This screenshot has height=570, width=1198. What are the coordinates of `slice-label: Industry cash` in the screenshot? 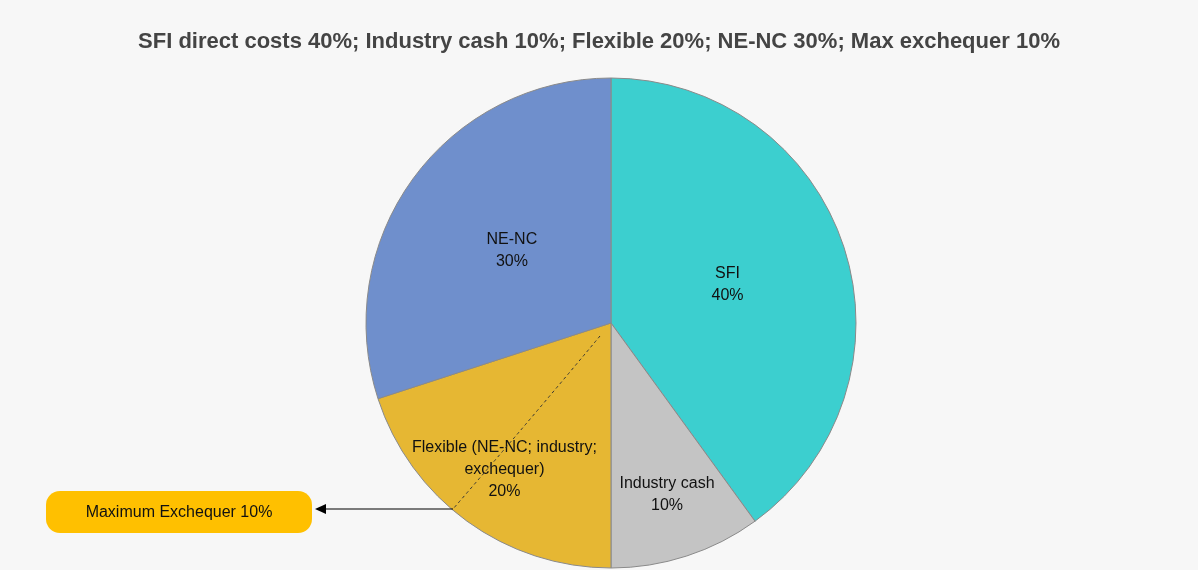 It's located at (667, 483).